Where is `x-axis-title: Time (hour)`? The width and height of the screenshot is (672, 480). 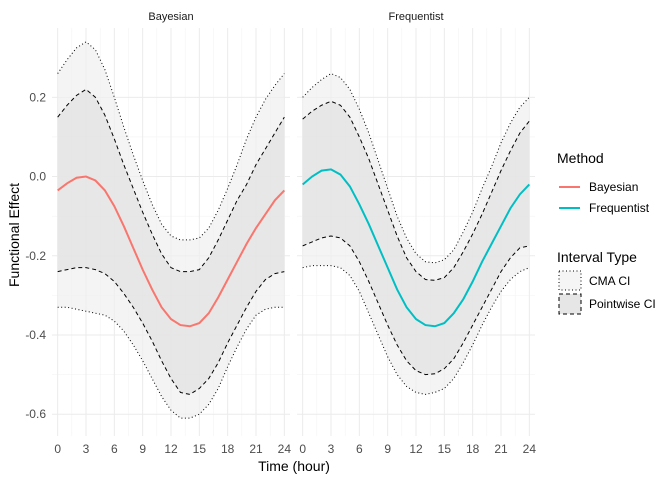 x-axis-title: Time (hour) is located at coordinates (294, 466).